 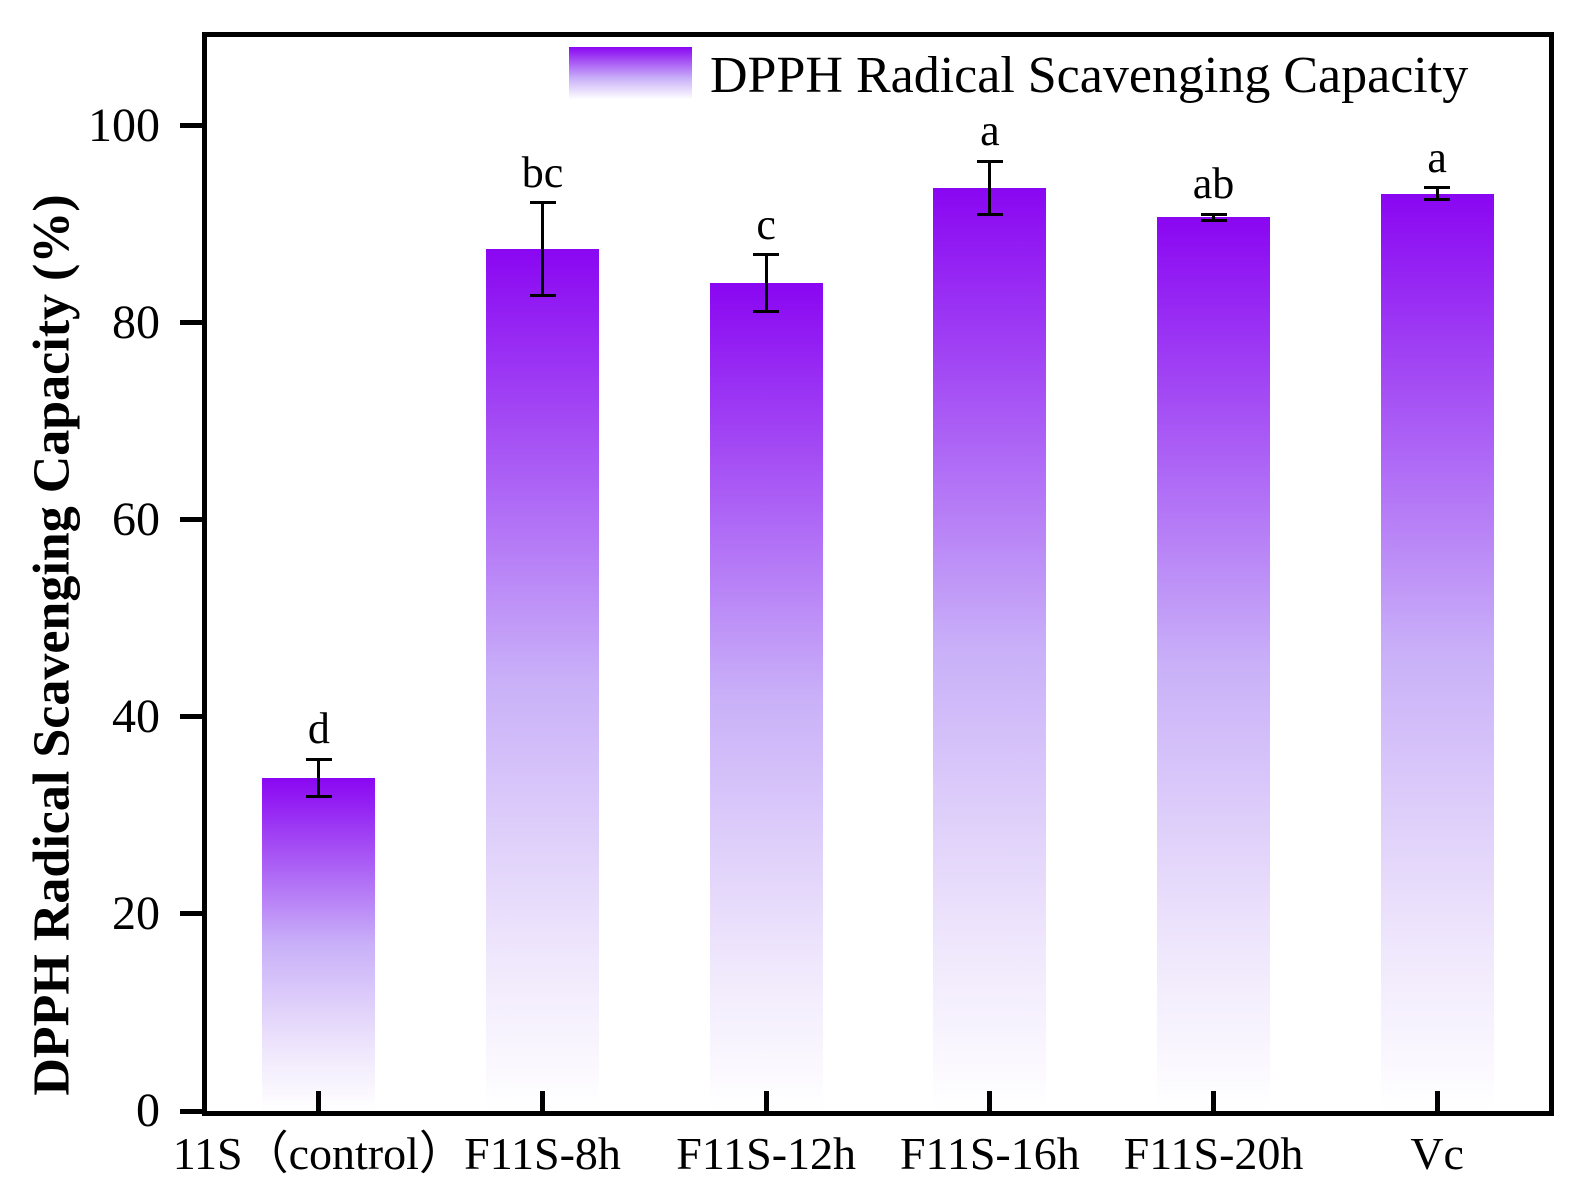 What do you see at coordinates (1213, 1153) in the screenshot?
I see `x-label-5: F11S-20h` at bounding box center [1213, 1153].